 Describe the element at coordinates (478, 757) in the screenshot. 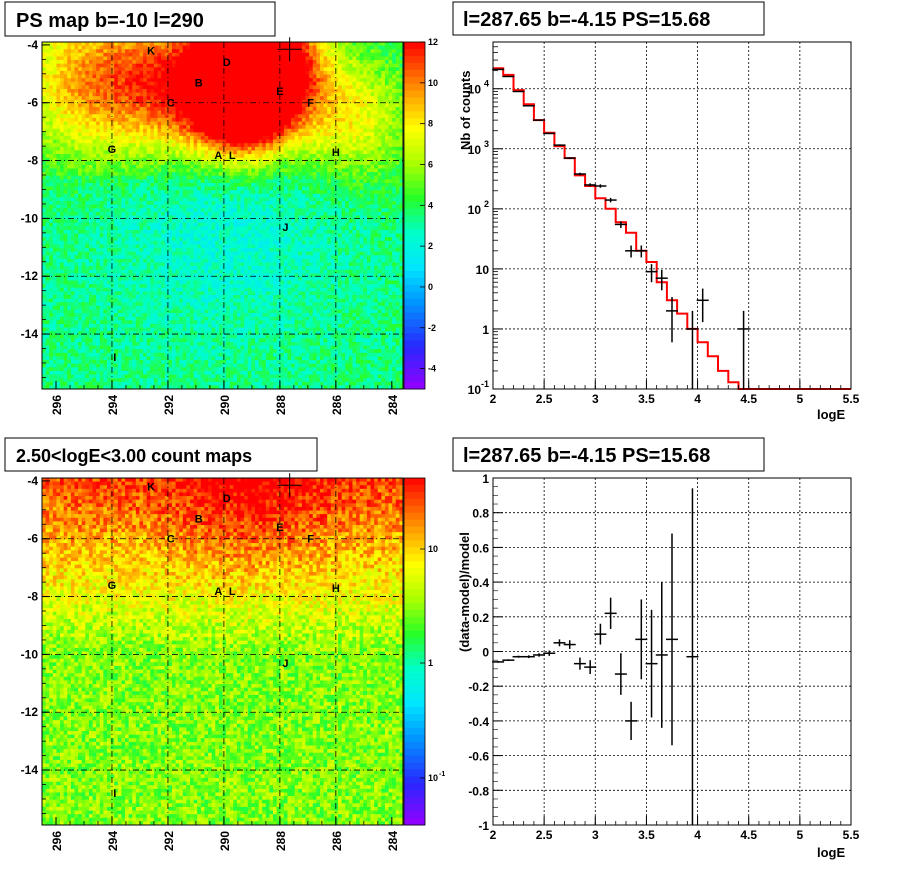

I see `residual-y-tick-label: -0.6` at that location.